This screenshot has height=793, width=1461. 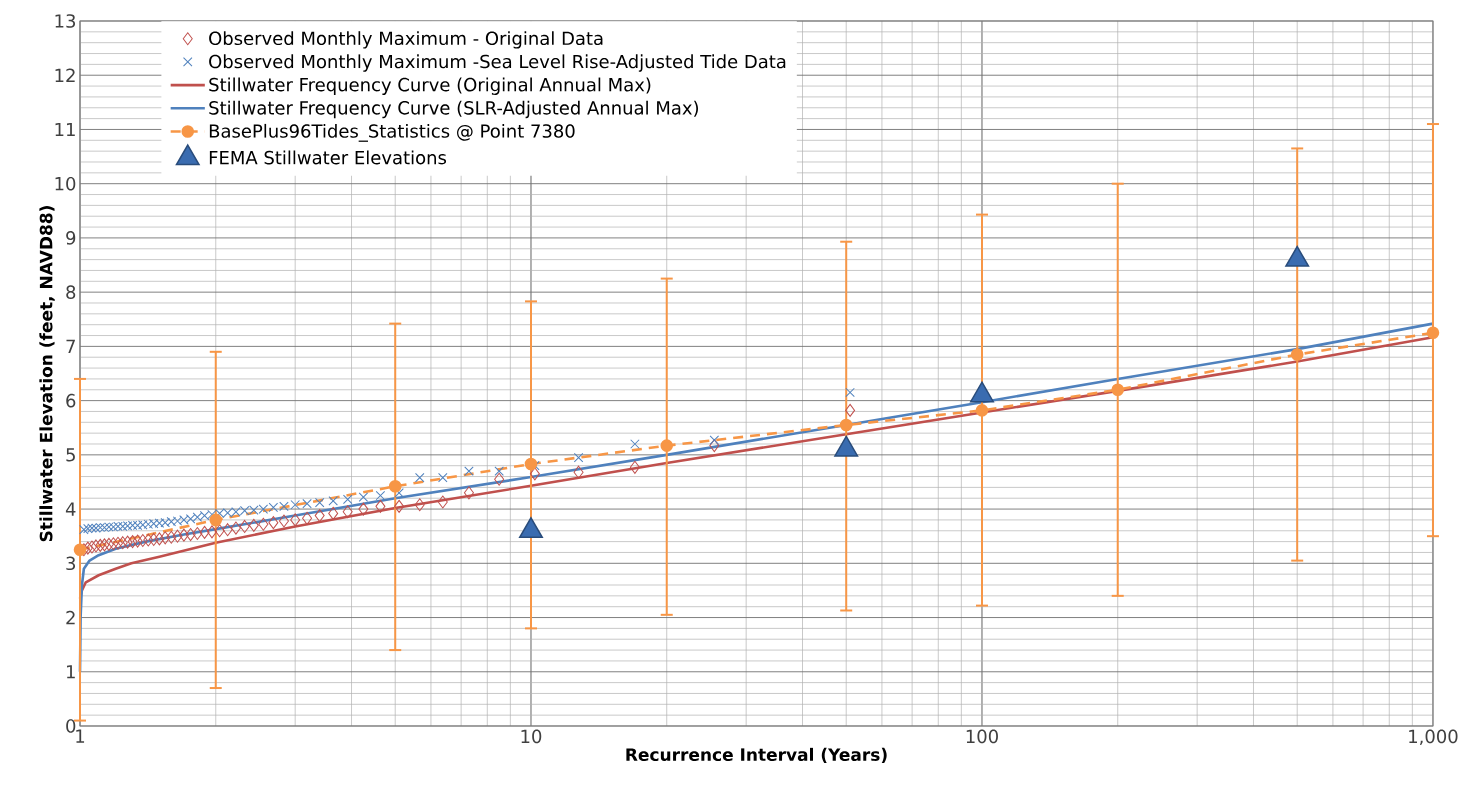 What do you see at coordinates (65, 75) in the screenshot?
I see `y-tick-label: 12` at bounding box center [65, 75].